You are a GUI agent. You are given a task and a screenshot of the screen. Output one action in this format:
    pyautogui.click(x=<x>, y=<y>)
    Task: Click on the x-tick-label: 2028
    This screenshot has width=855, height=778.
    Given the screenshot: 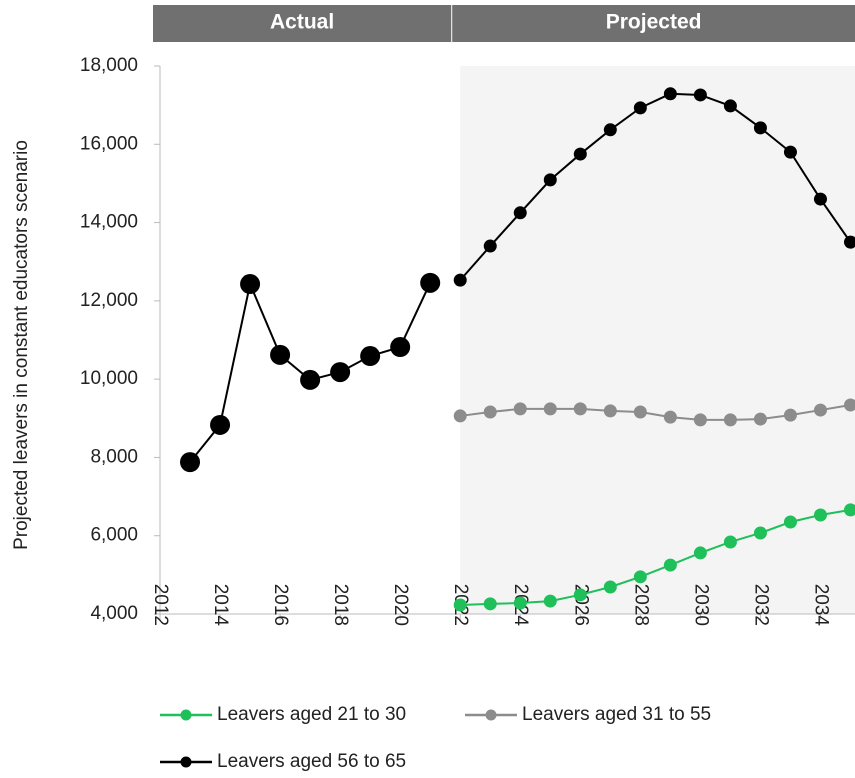 What is the action you would take?
    pyautogui.click(x=640, y=605)
    